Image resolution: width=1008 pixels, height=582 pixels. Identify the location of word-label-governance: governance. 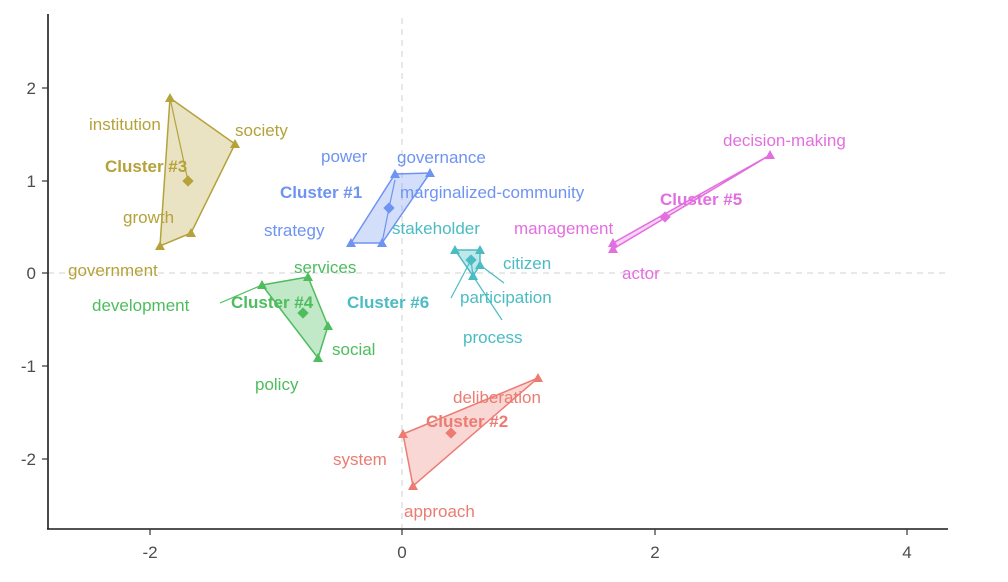
(441, 157).